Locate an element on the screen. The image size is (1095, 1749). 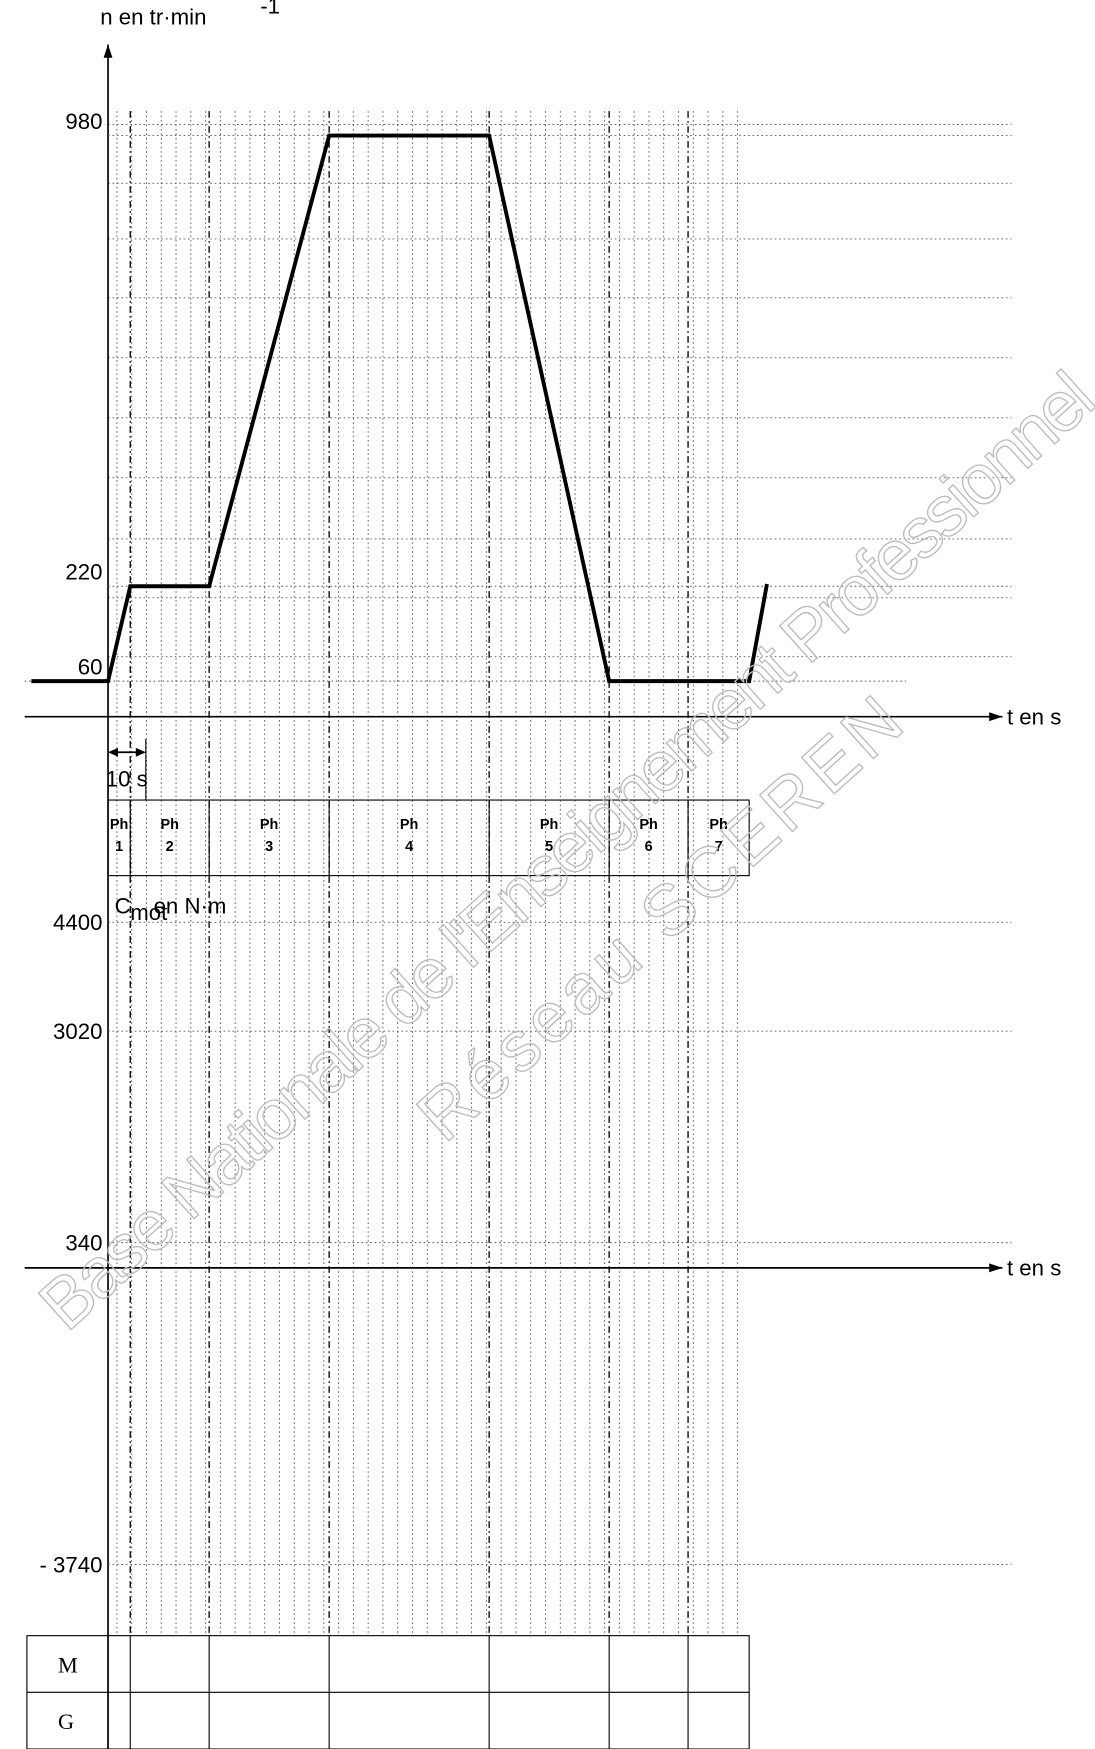
mode-label: G is located at coordinates (66, 1721).